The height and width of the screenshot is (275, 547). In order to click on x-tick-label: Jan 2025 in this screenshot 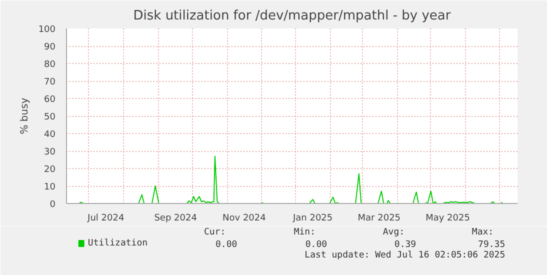, I will do `click(312, 219)`.